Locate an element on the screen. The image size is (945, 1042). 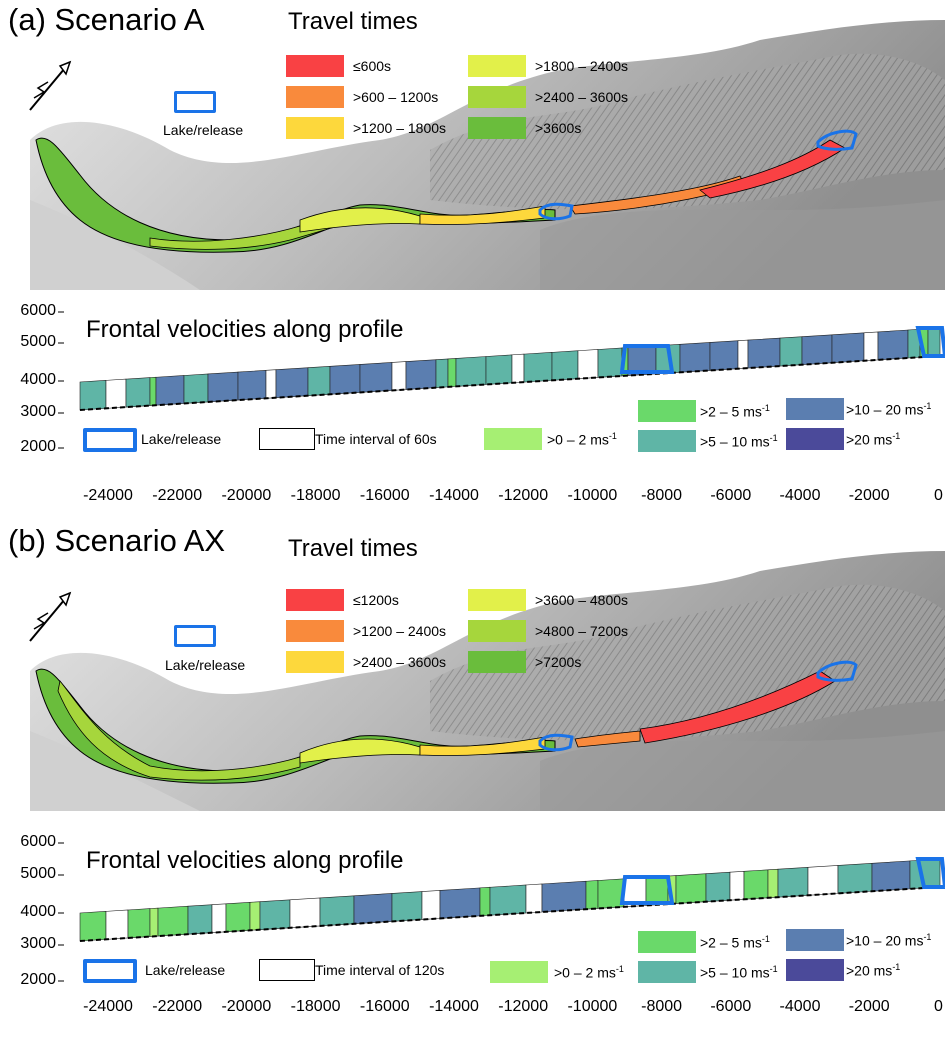
legend-swatch-tt2 is located at coordinates (315, 97).